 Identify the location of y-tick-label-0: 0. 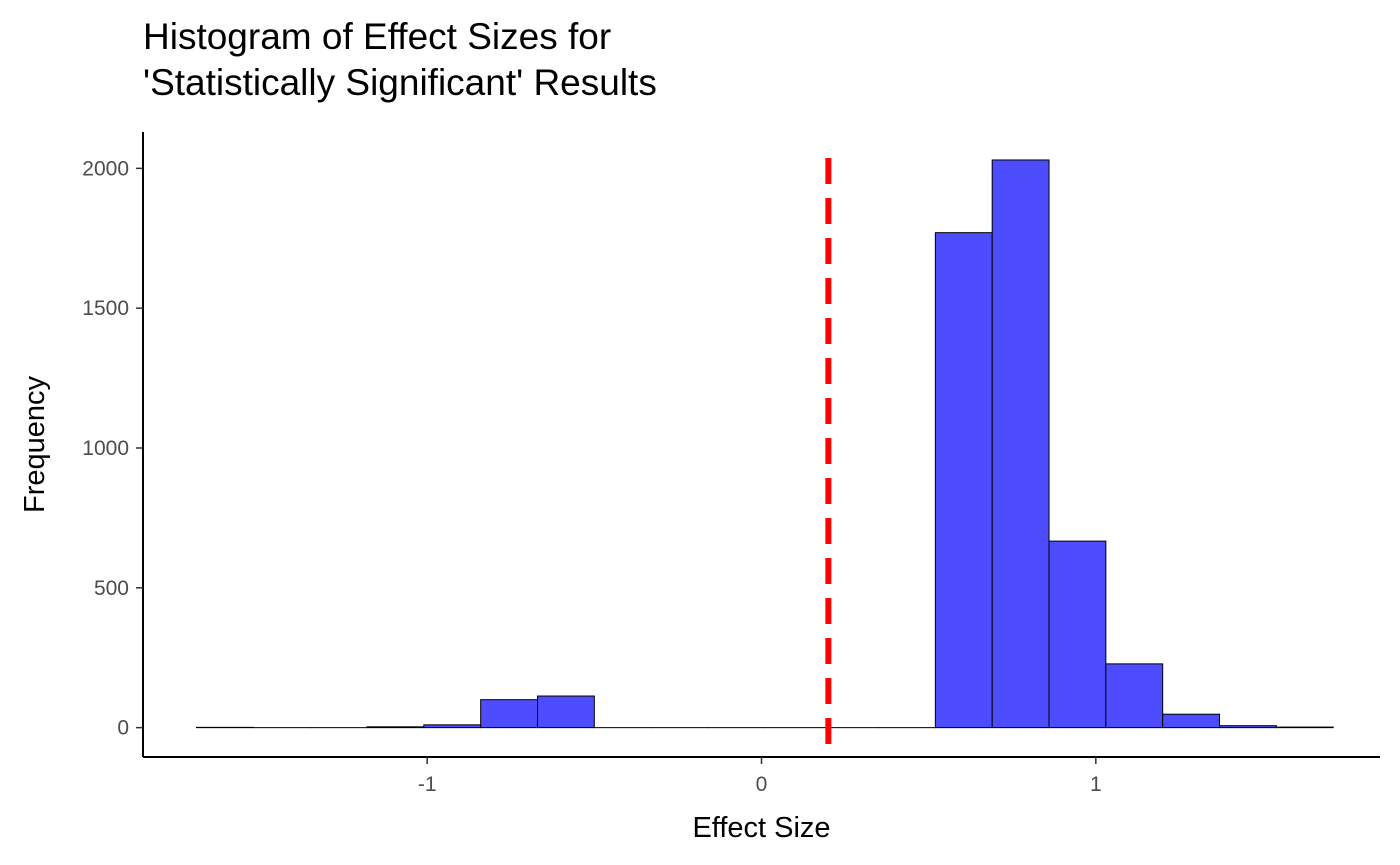
(123, 728).